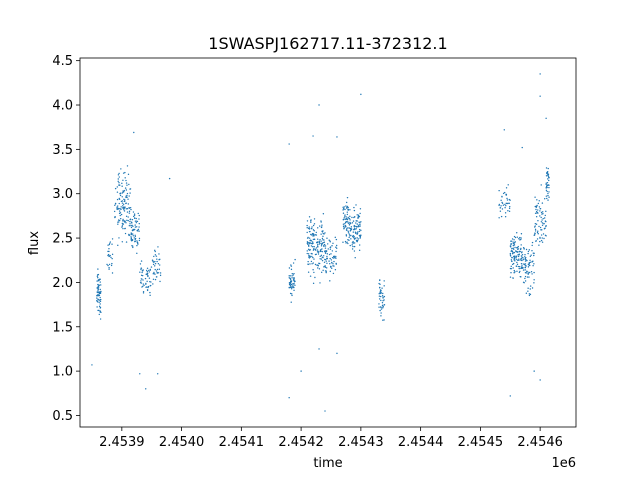  What do you see at coordinates (327, 463) in the screenshot?
I see `x-axis-label: time` at bounding box center [327, 463].